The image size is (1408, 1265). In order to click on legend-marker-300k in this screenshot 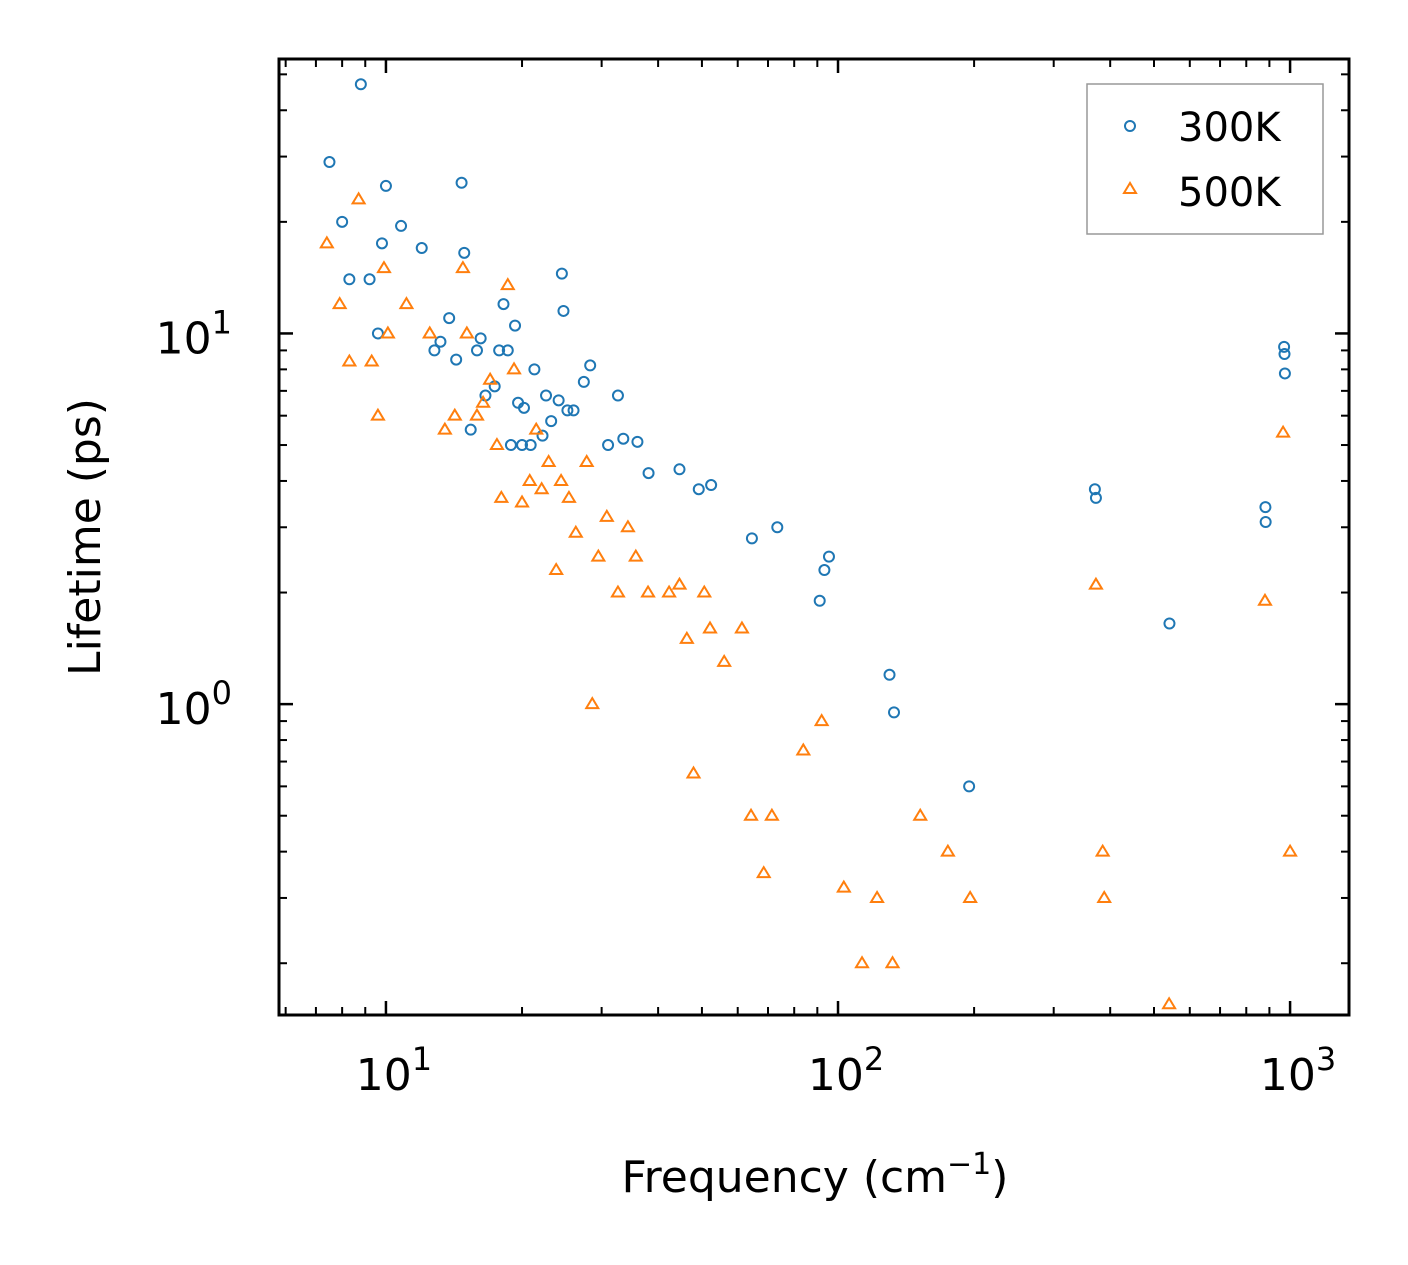, I will do `click(1130, 126)`.